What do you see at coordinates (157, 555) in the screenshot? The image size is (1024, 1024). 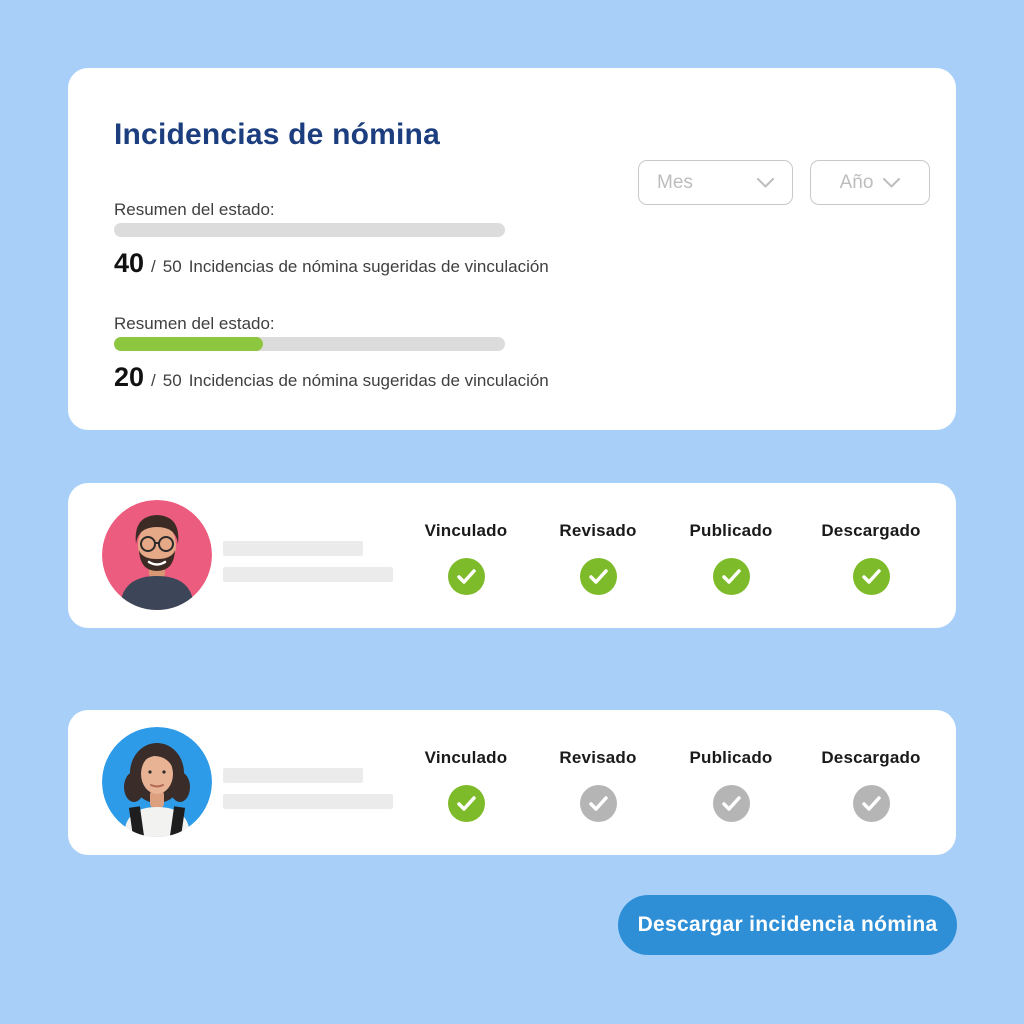 I see `avatar-male` at bounding box center [157, 555].